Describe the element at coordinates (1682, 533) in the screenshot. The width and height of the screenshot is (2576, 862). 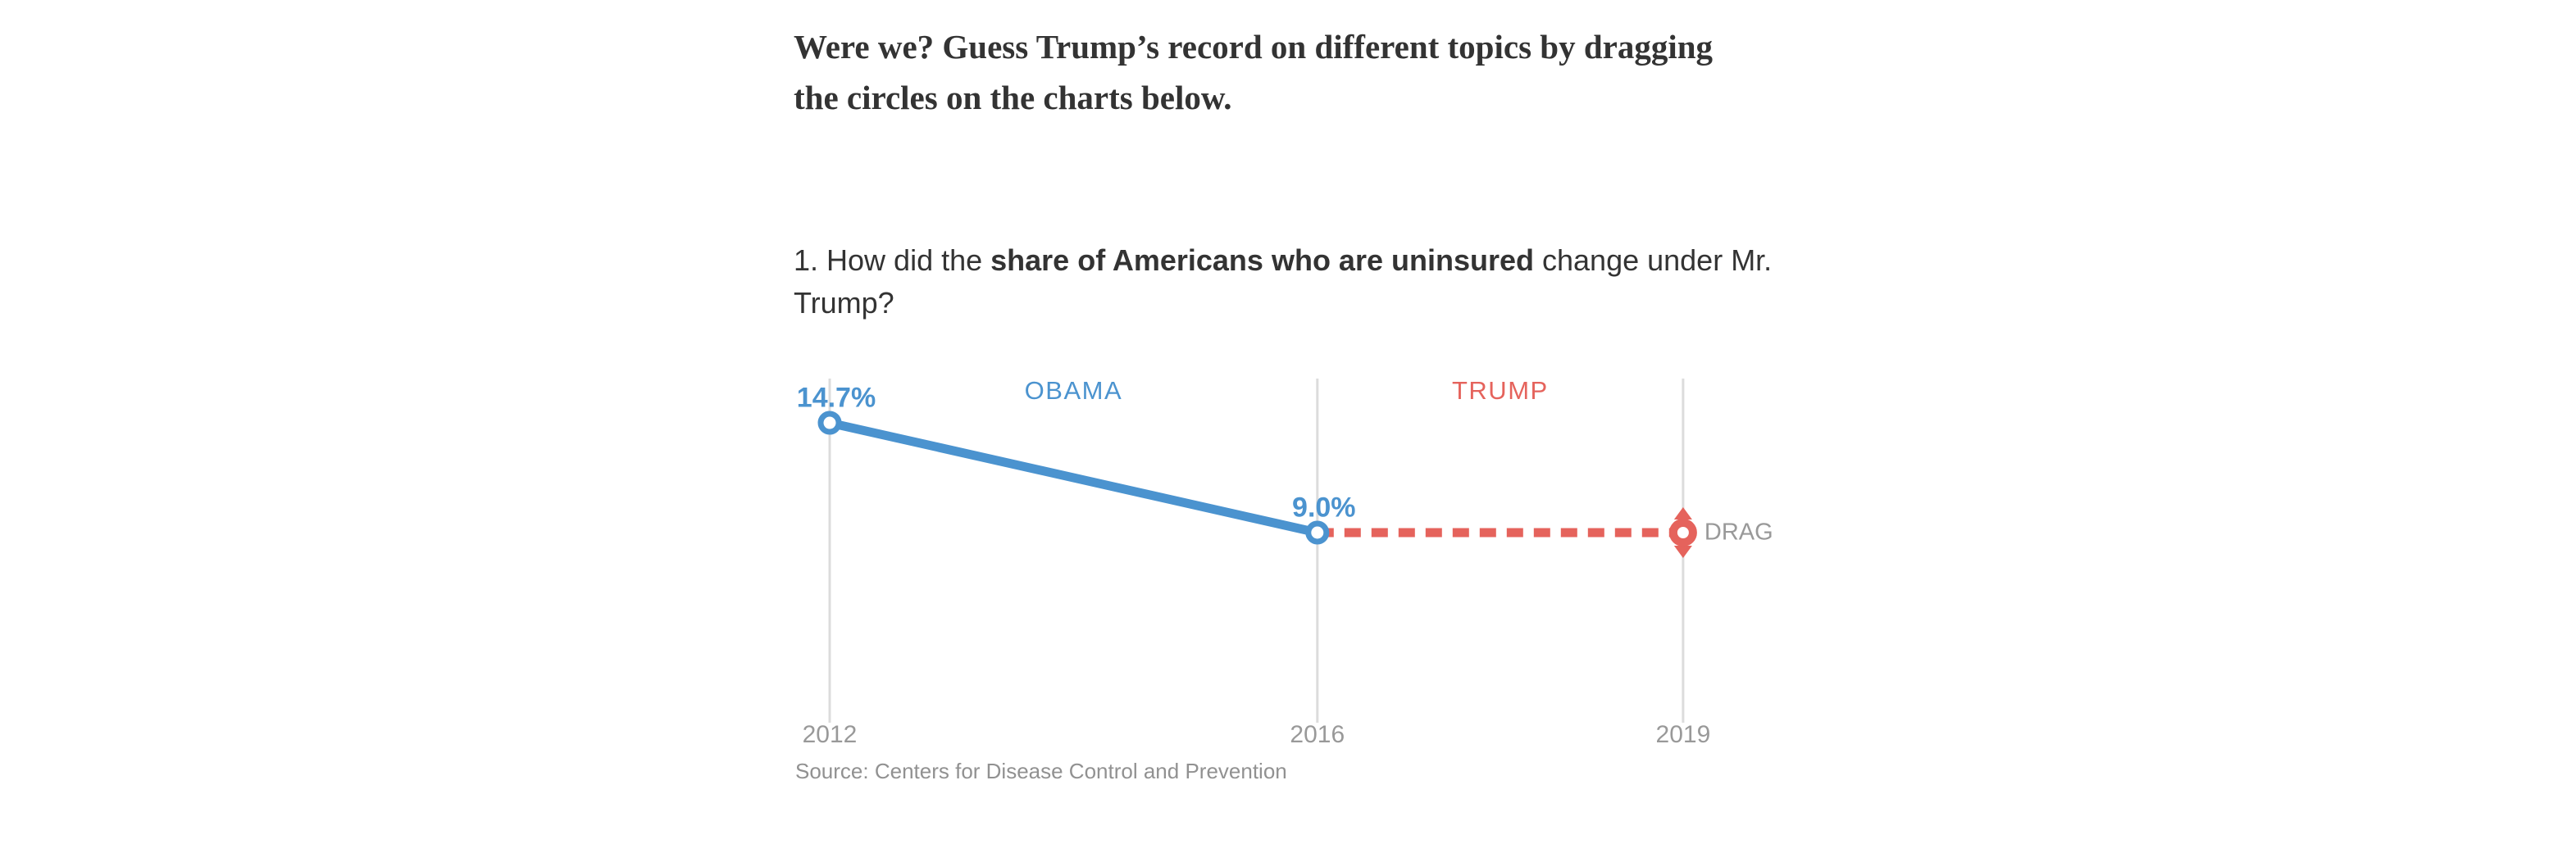
I see `drag-handle` at that location.